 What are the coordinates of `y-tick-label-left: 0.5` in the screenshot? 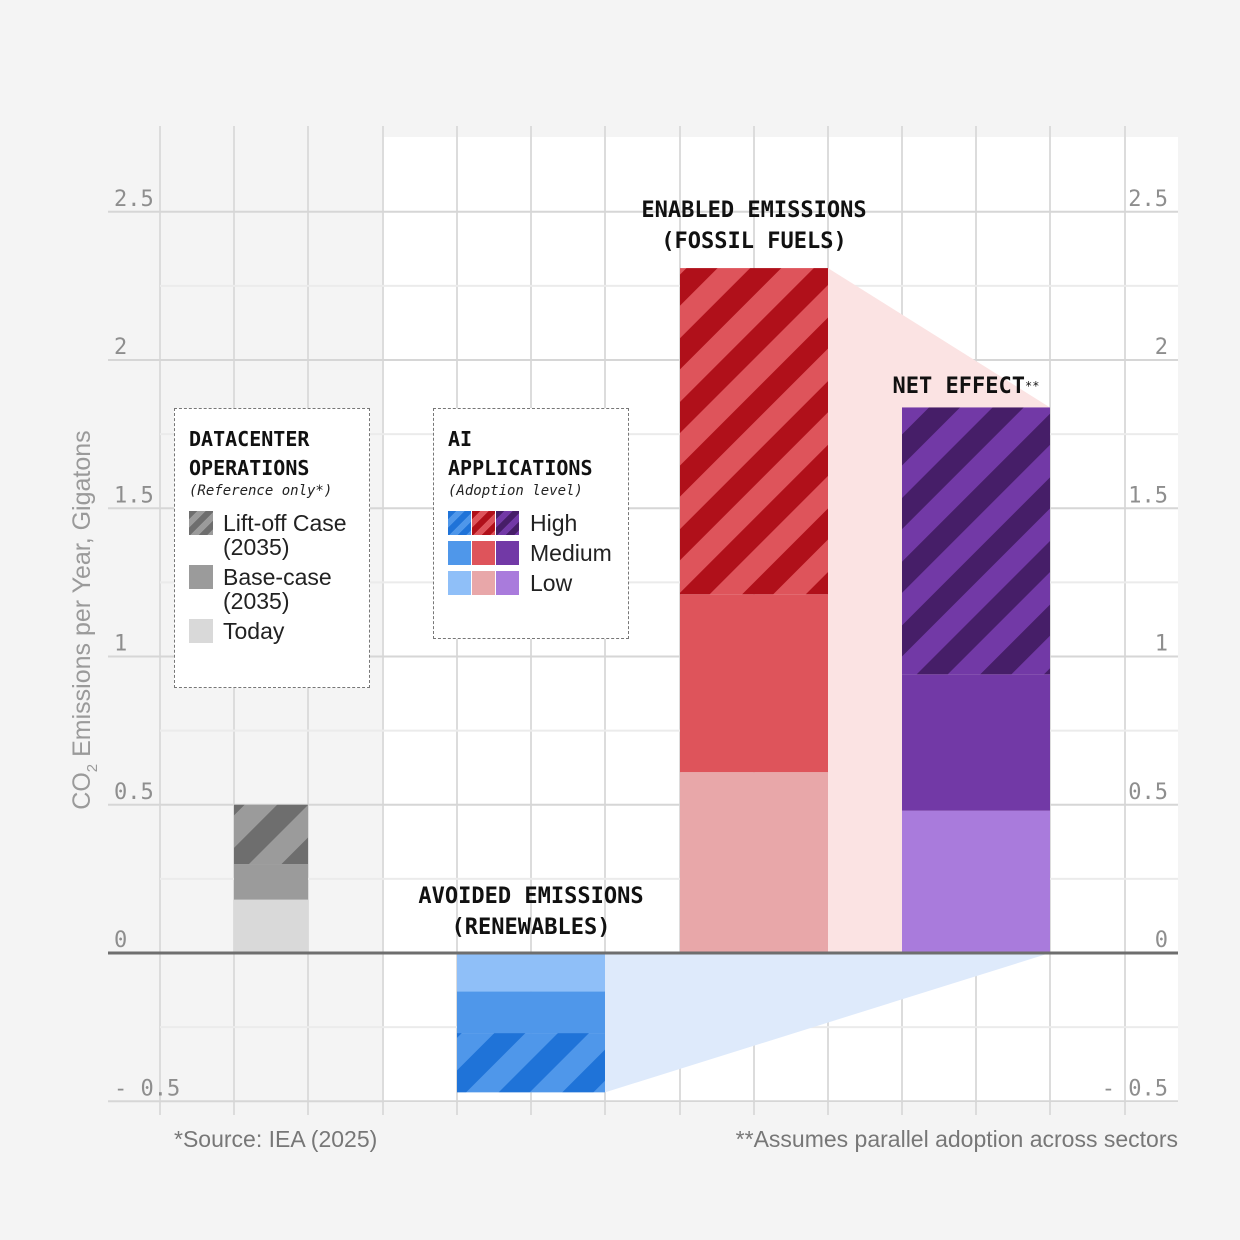 It's located at (134, 792).